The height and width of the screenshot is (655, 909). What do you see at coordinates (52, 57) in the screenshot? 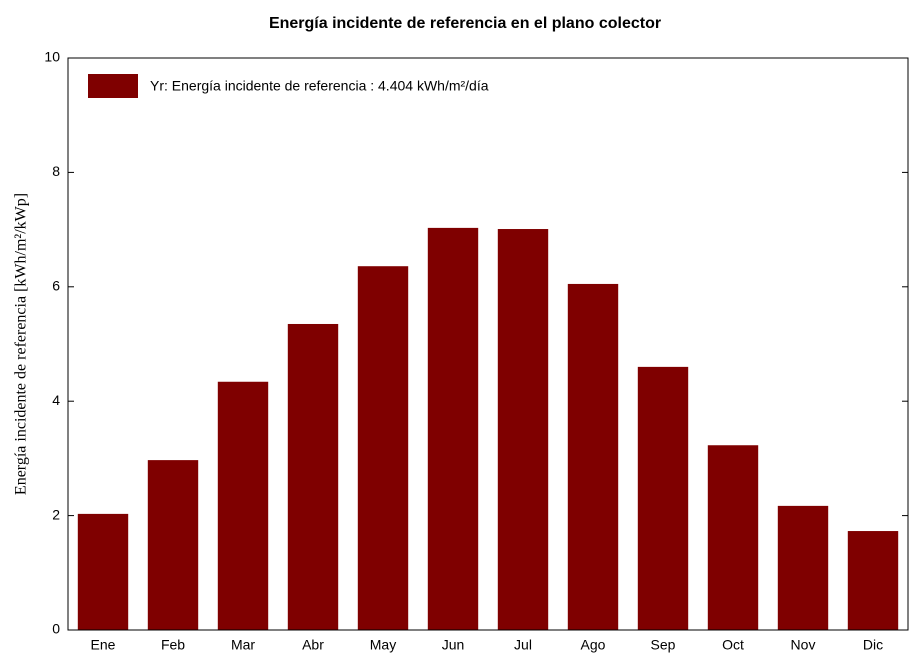
I see `y-tick-label: 10` at bounding box center [52, 57].